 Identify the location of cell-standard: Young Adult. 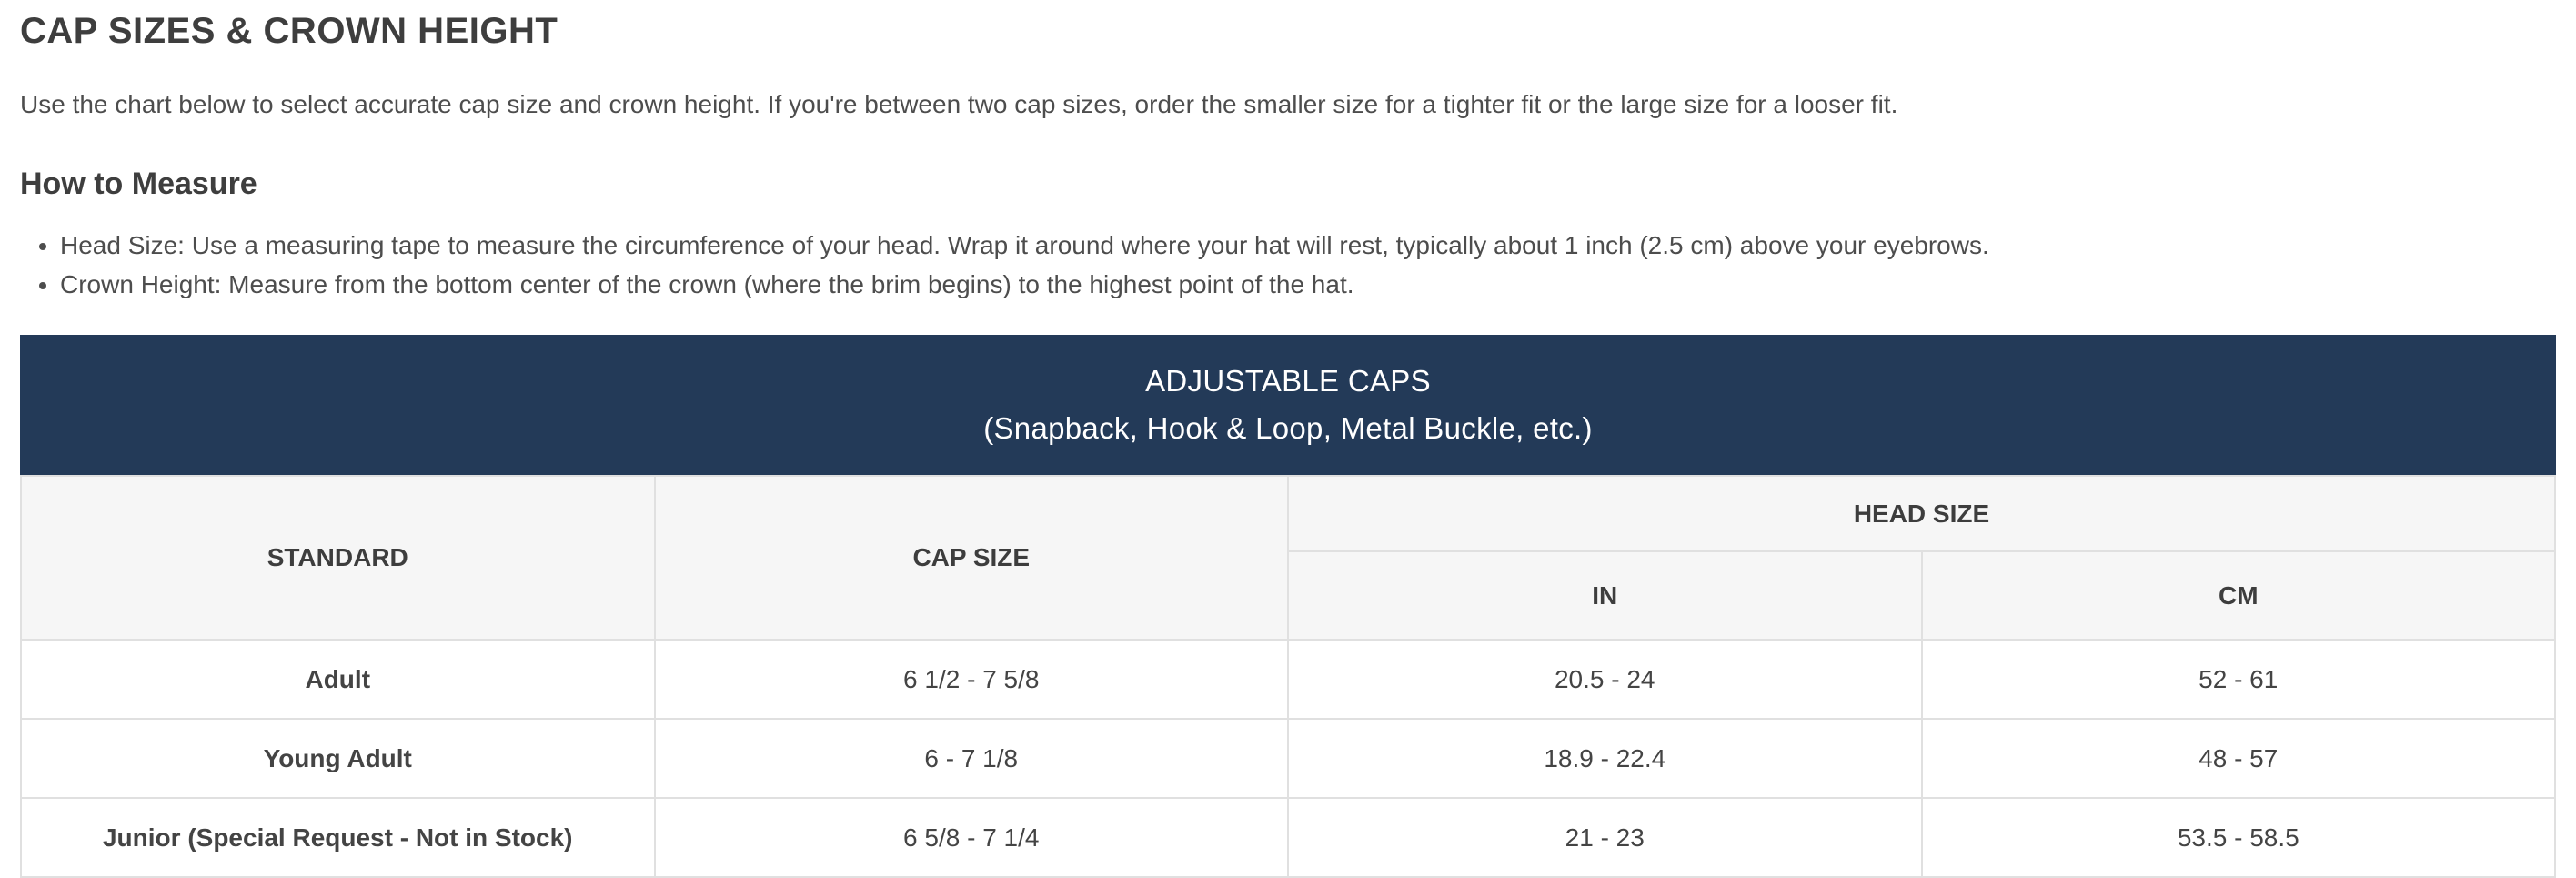
(338, 759).